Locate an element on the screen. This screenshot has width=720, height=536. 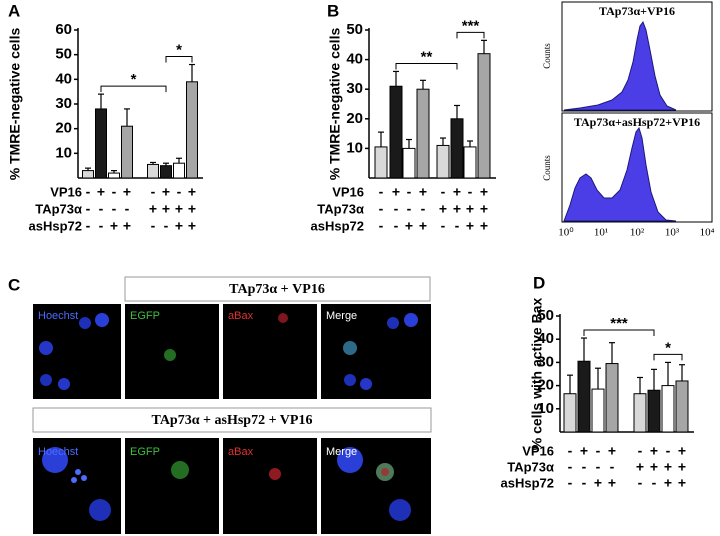
flow-x-tick-label: 10³ is located at coordinates (672, 233).